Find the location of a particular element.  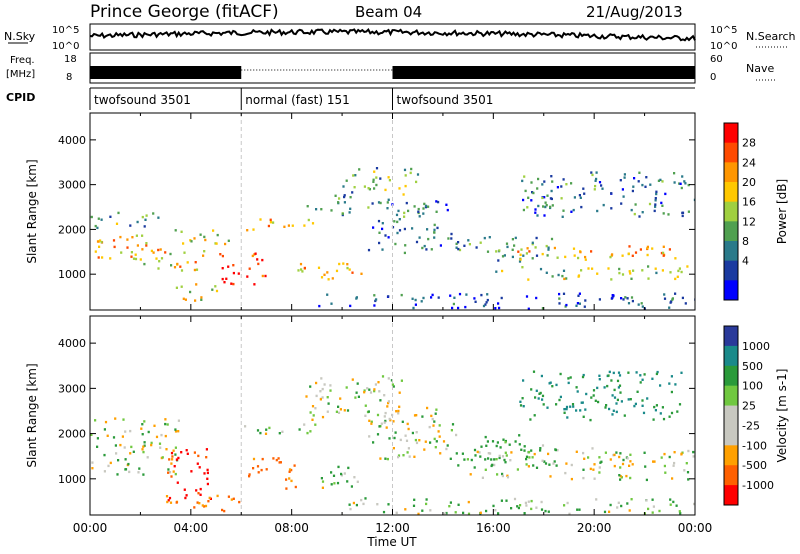

colorbar-swatch is located at coordinates (731, 172).